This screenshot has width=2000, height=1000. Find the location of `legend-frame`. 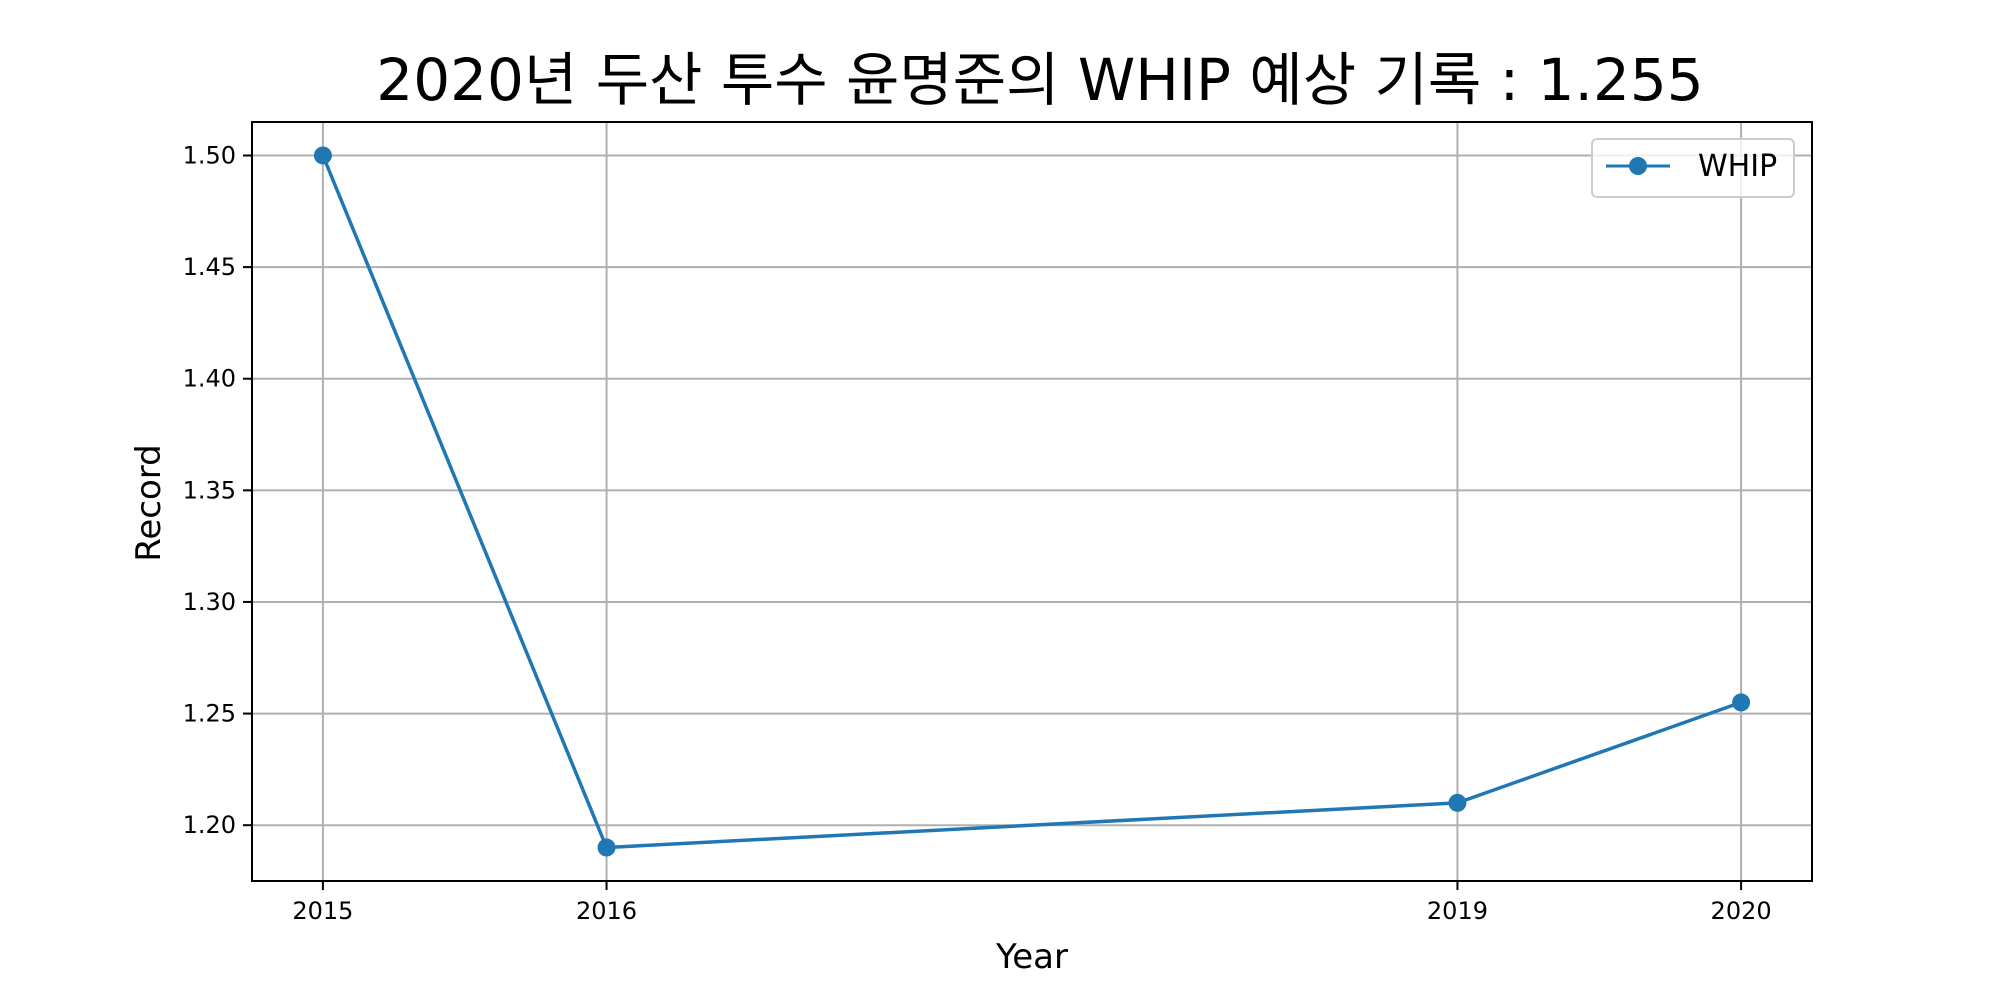

legend-frame is located at coordinates (1693, 168).